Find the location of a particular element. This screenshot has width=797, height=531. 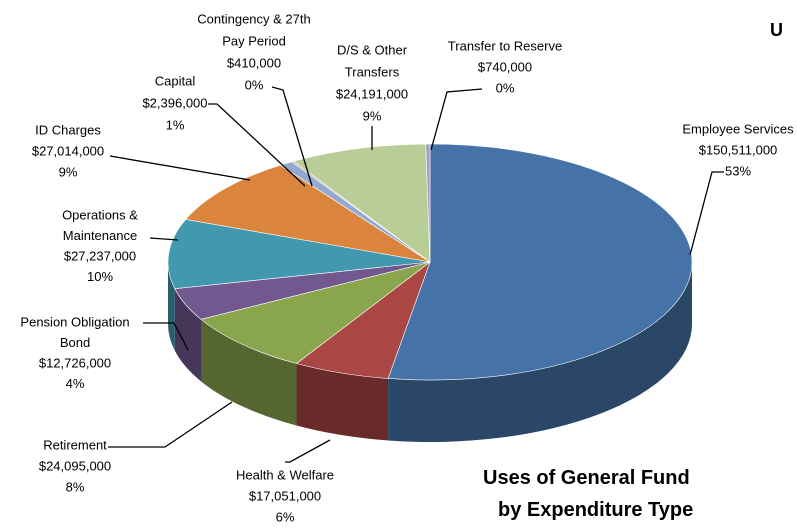

annotation: U is located at coordinates (776, 30).